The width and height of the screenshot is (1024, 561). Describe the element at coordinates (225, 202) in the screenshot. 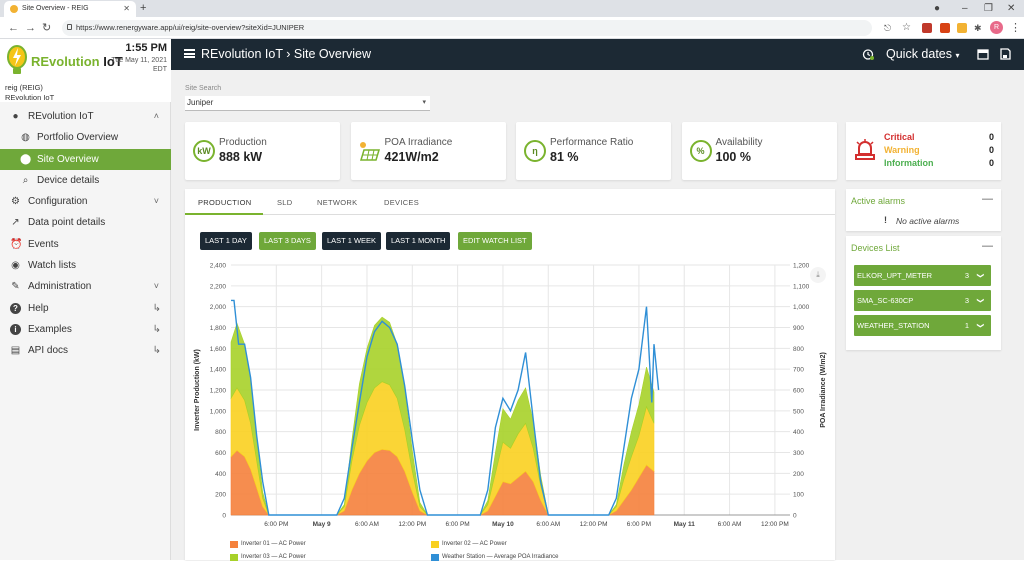

I see `tab-production: PRODUCTION` at that location.